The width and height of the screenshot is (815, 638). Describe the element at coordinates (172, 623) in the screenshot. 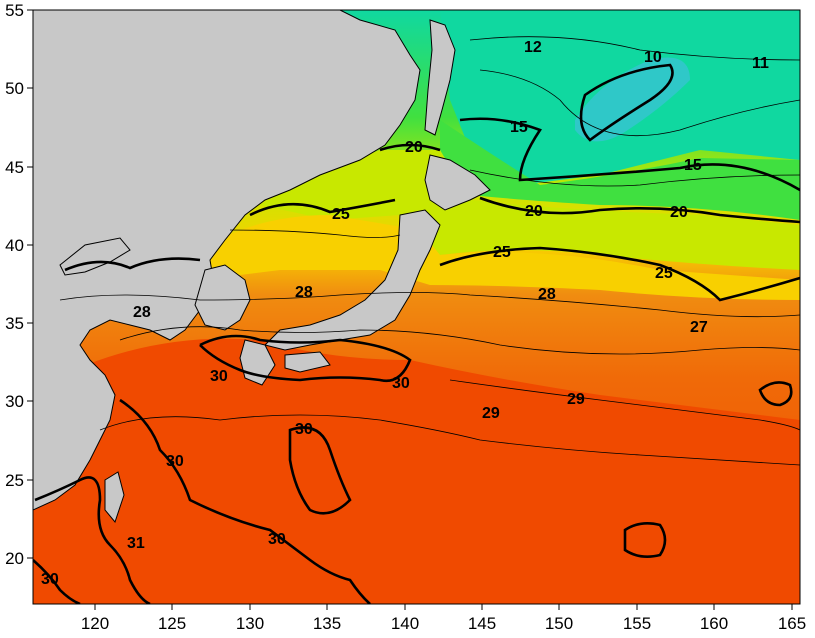

I see `x-tick-label: 125` at that location.